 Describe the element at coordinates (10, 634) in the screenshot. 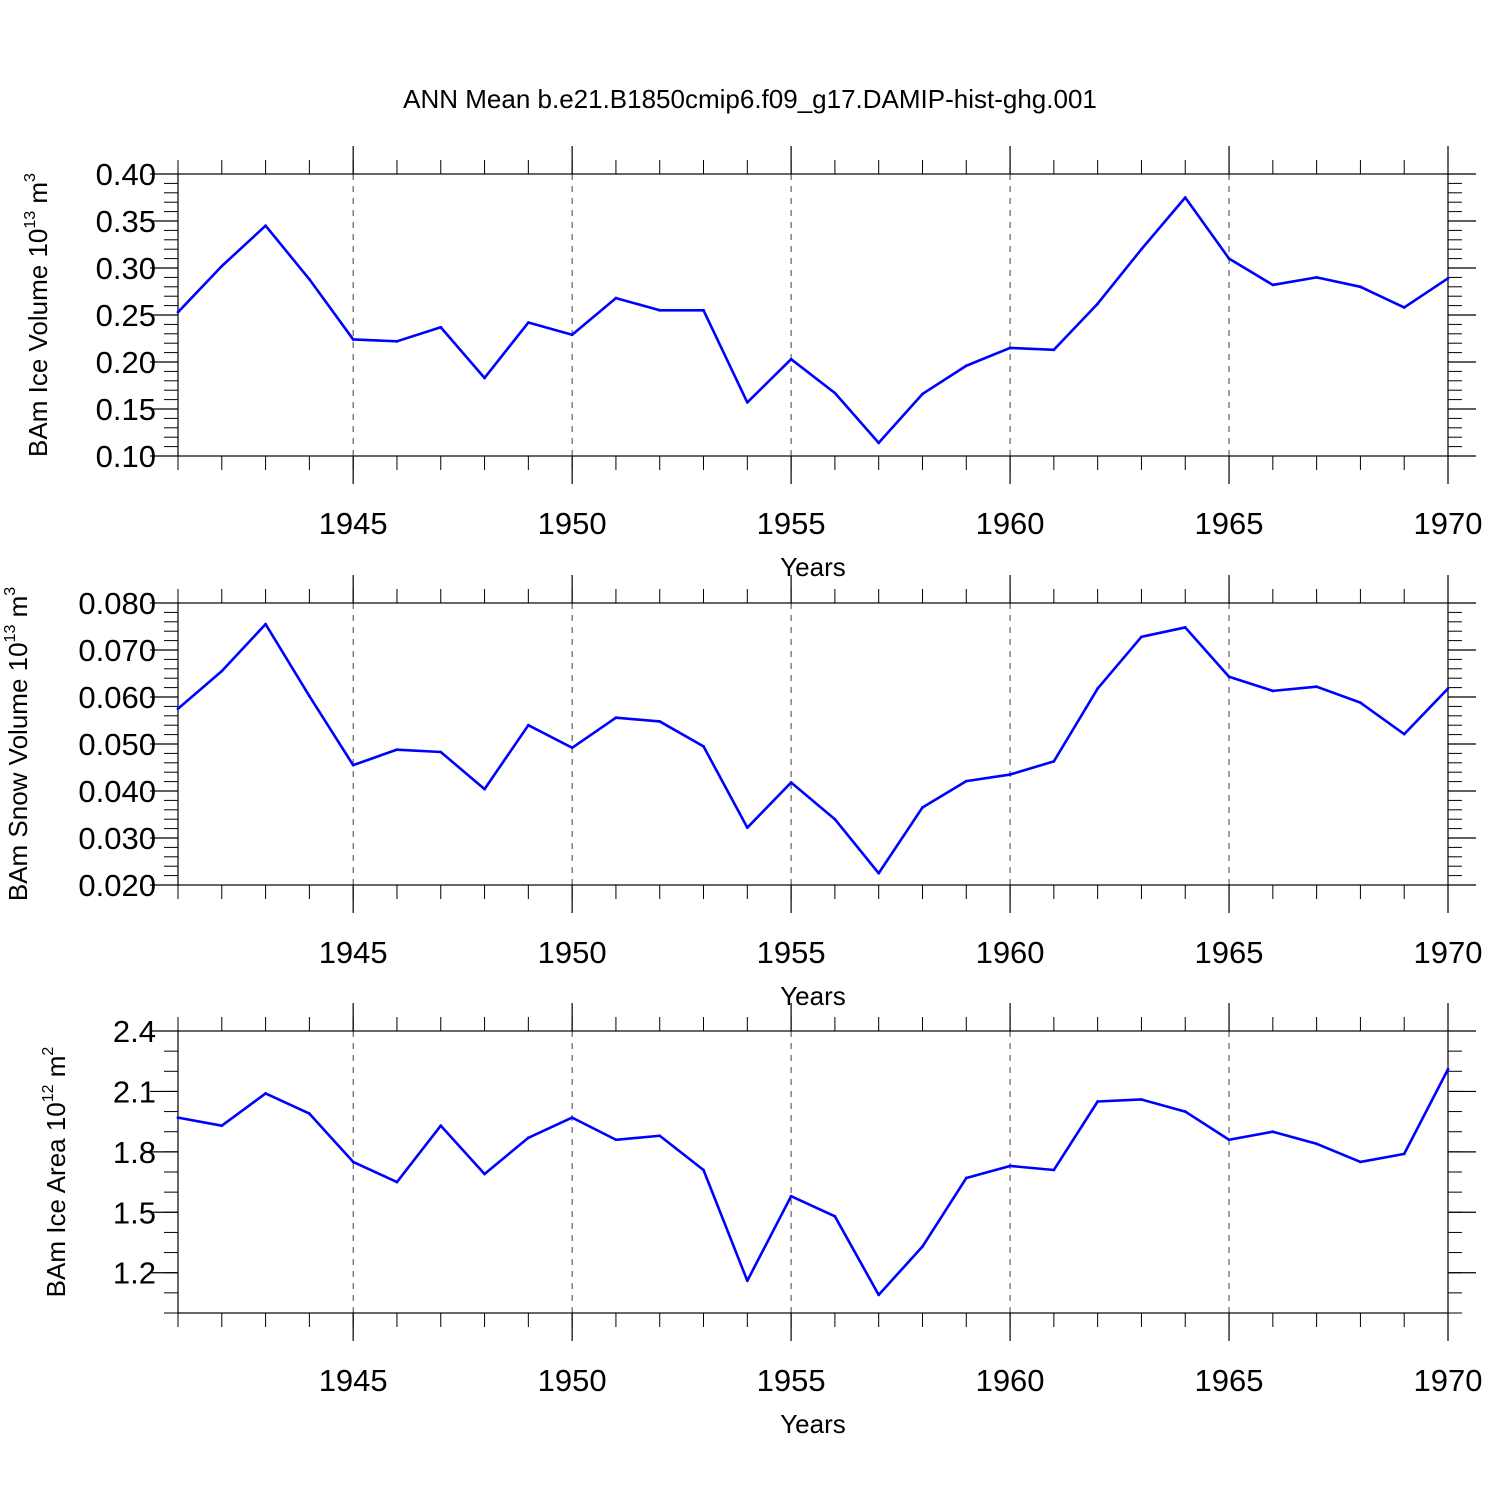

I see `y-axis-label-exponent: 13` at that location.